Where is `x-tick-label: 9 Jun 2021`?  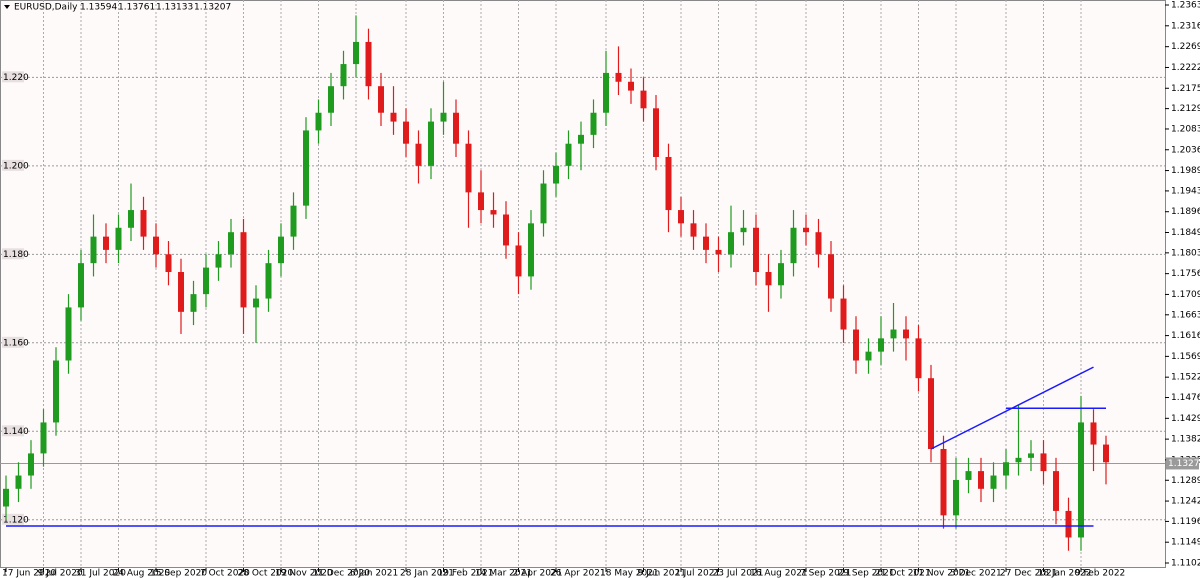 x-tick-label: 9 Jun 2021 is located at coordinates (662, 573).